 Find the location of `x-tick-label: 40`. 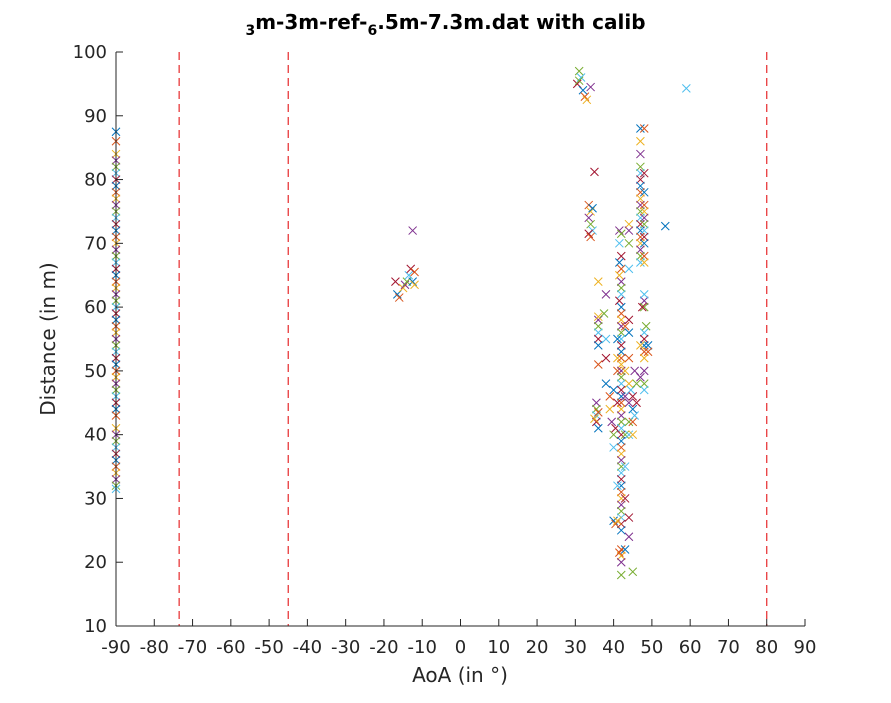

x-tick-label: 40 is located at coordinates (613, 647).